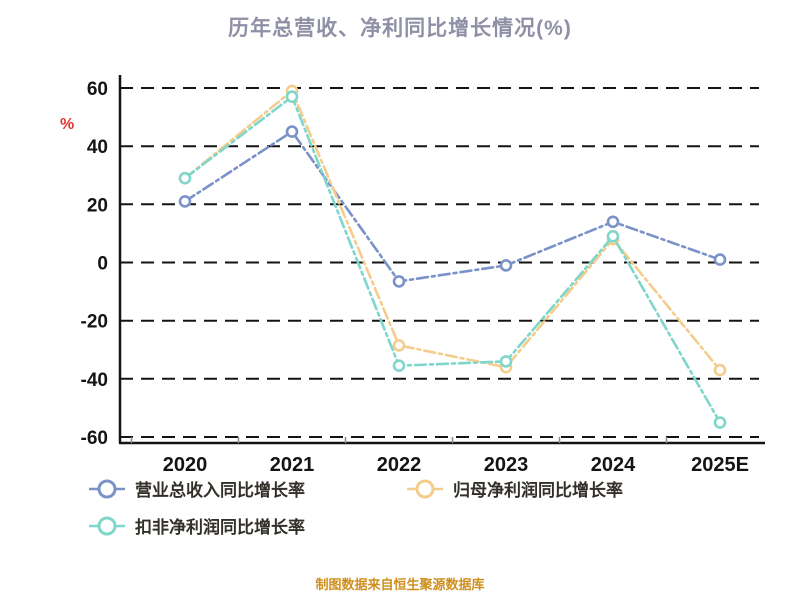 This screenshot has width=800, height=600. Describe the element at coordinates (220, 527) in the screenshot. I see `legend-label-non-gaap-net-profit-growth: 扣非净利润同比增长率` at that location.